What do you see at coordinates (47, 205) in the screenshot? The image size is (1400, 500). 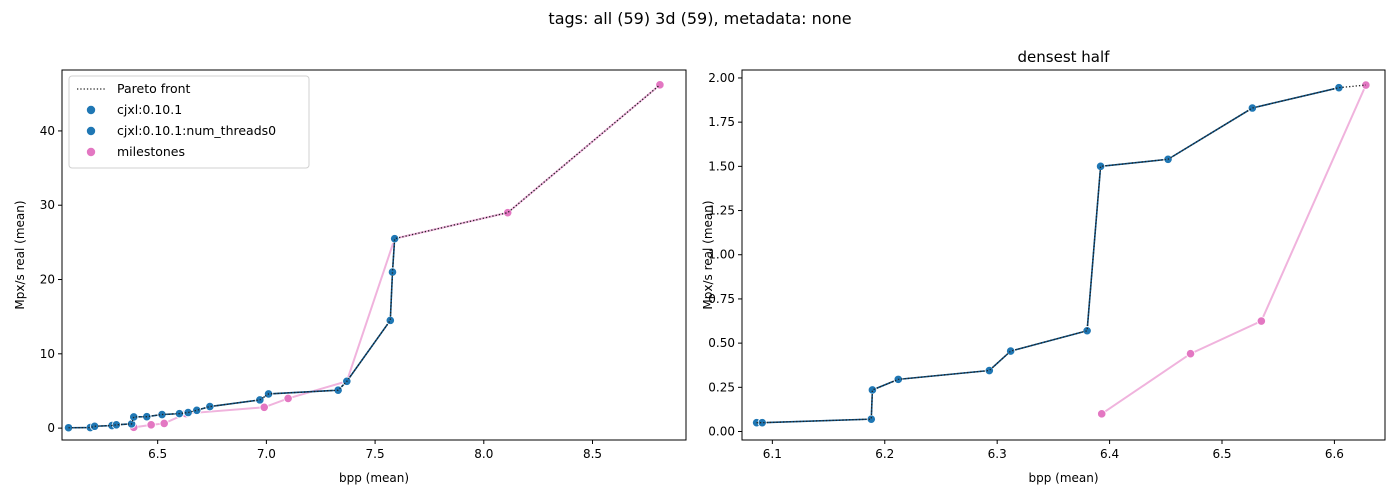 I see `y-tick-label: 30` at bounding box center [47, 205].